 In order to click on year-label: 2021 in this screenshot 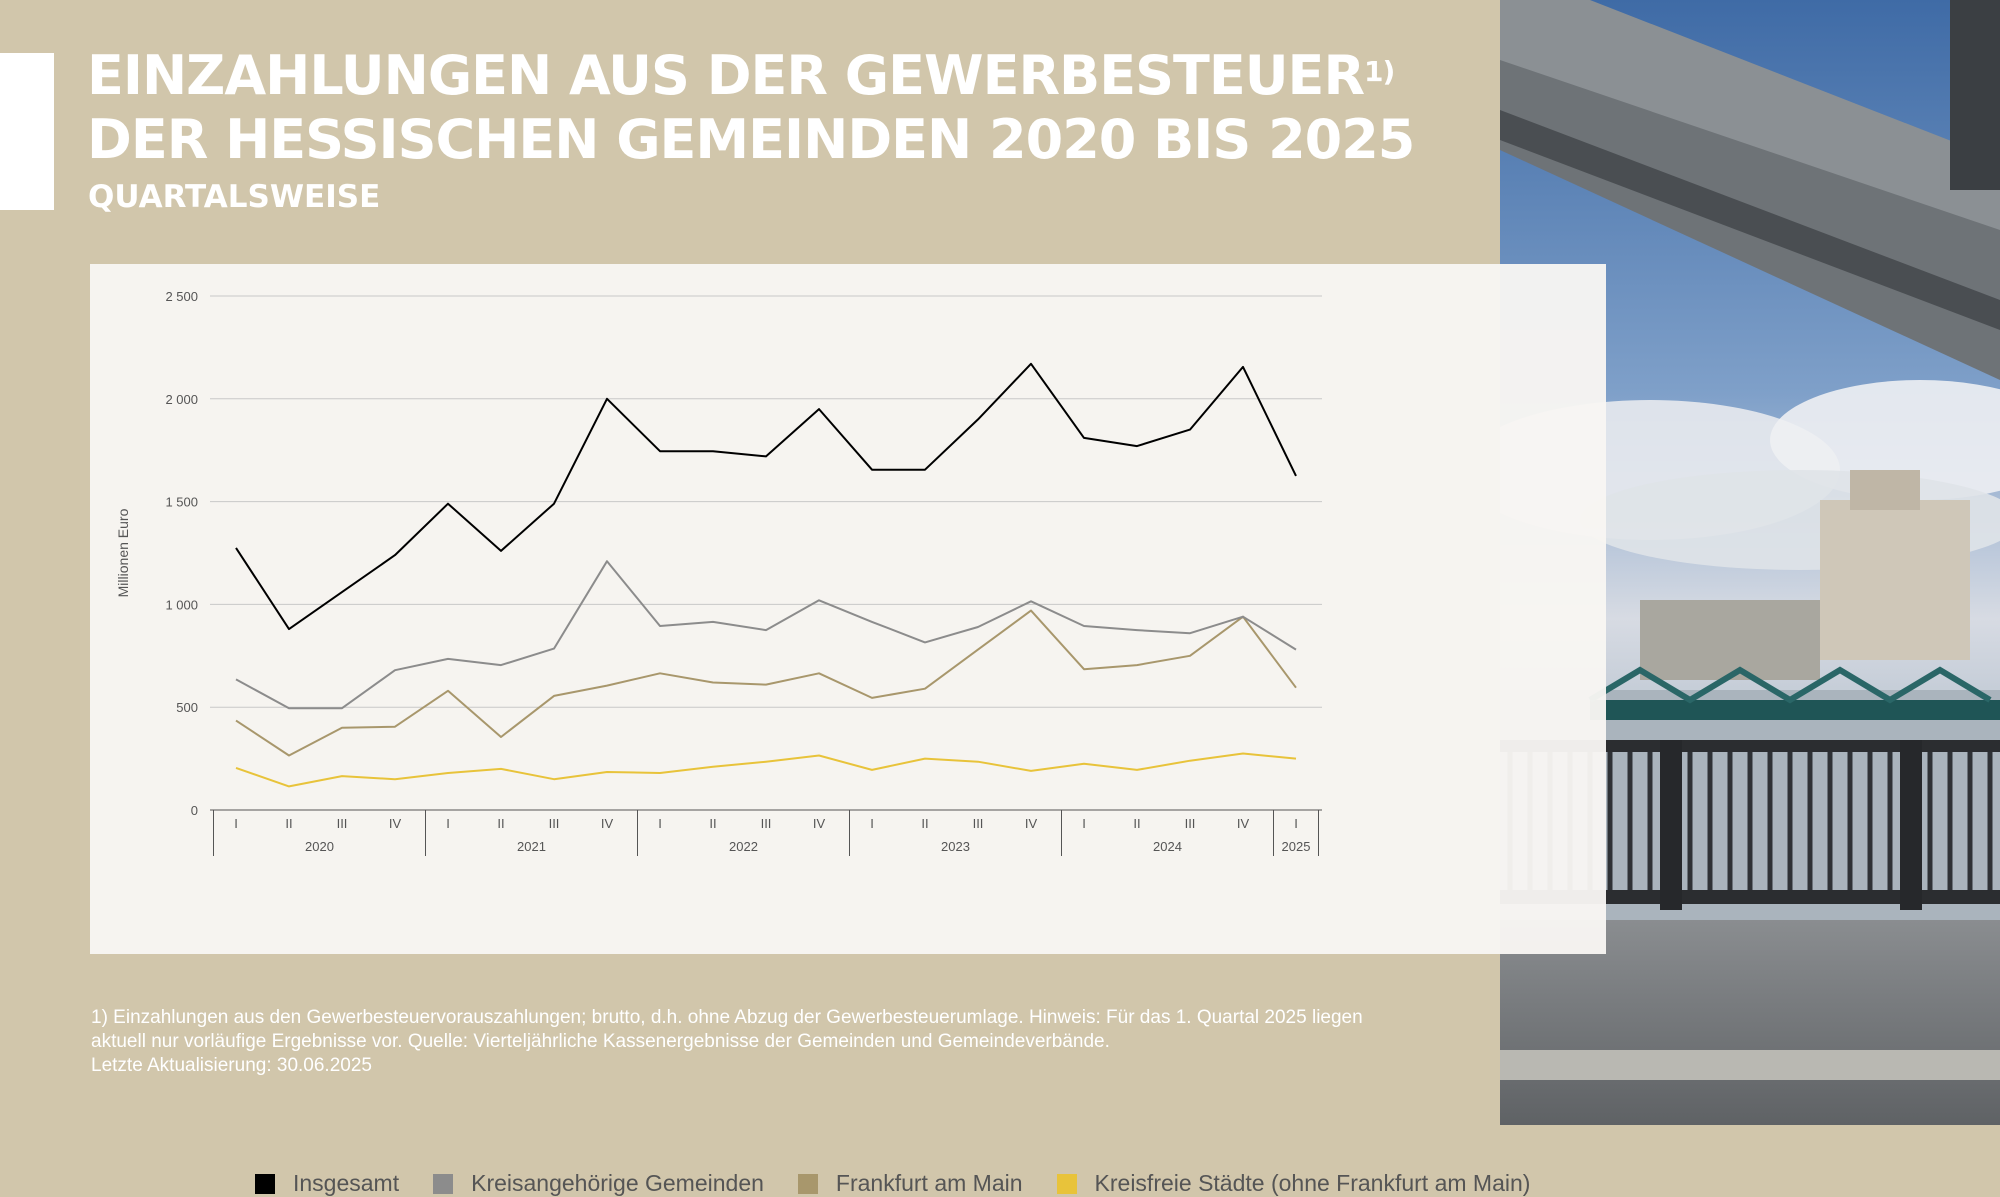, I will do `click(531, 846)`.